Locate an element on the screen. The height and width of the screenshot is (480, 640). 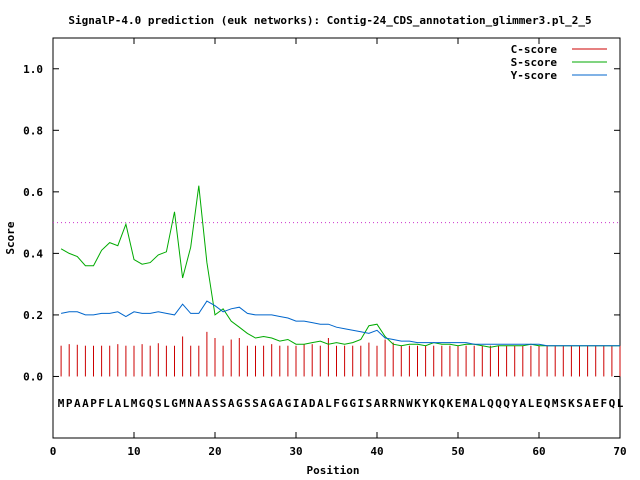
y-tick-label: 0.2 is located at coordinates (33, 315).